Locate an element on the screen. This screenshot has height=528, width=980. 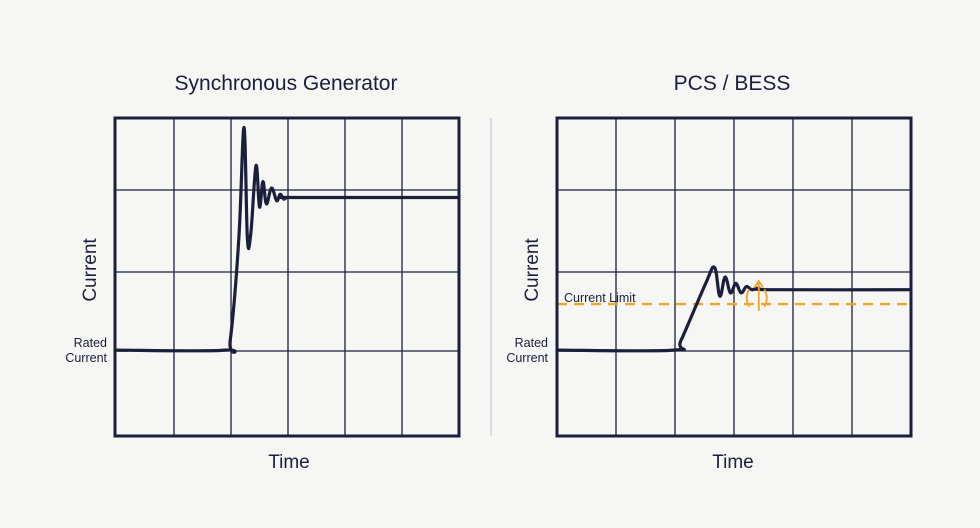
clamp-arrow-up-icon is located at coordinates (758, 295).